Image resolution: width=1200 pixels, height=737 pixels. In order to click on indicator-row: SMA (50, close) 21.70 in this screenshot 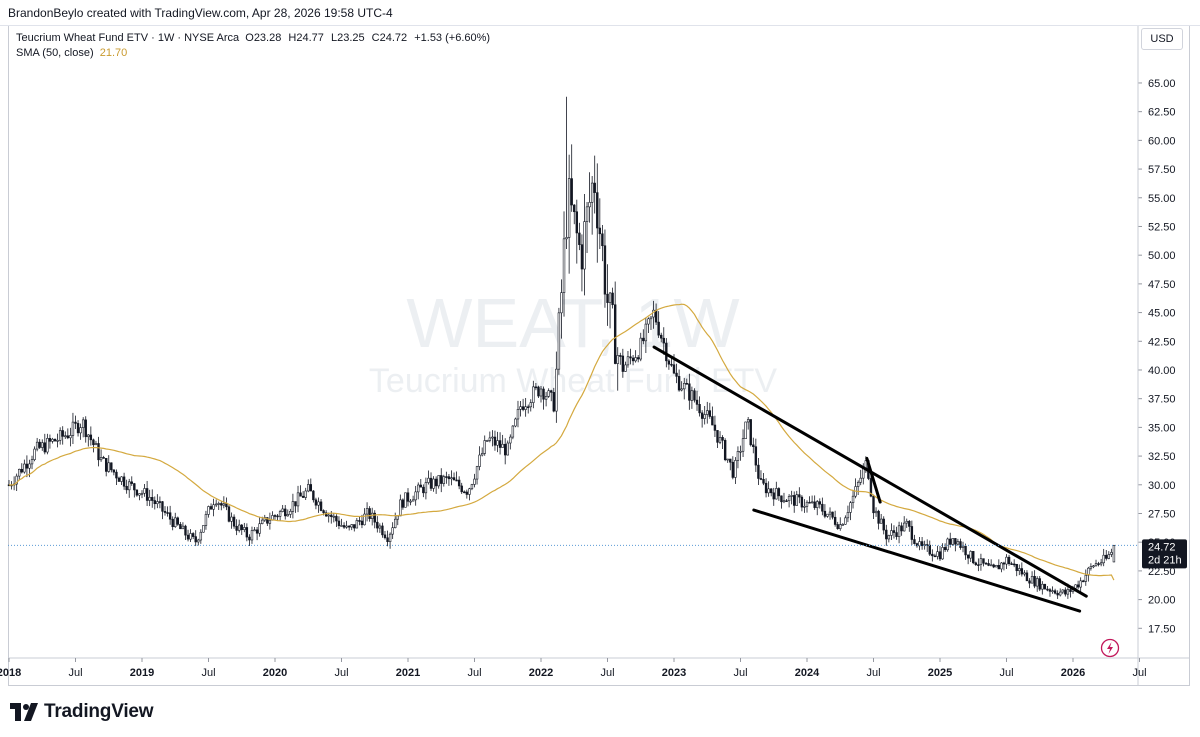, I will do `click(253, 53)`.